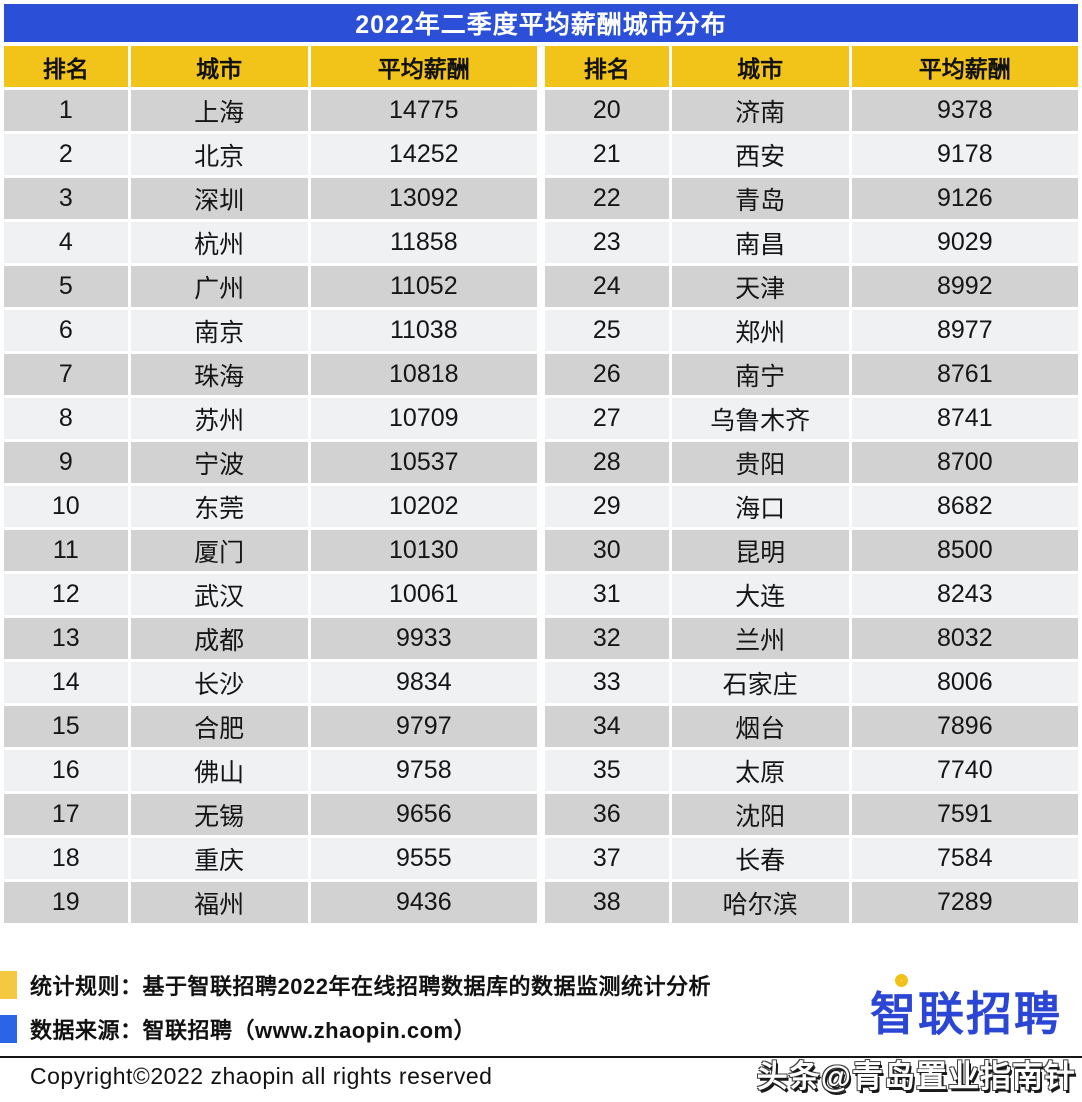 The image size is (1082, 1102). Describe the element at coordinates (607, 550) in the screenshot. I see `rank-cell: 30` at that location.